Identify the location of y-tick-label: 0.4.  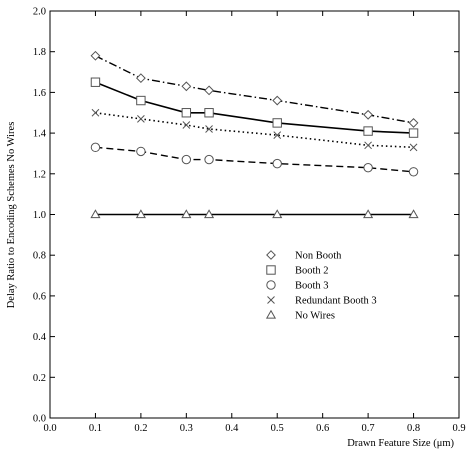
(40, 337).